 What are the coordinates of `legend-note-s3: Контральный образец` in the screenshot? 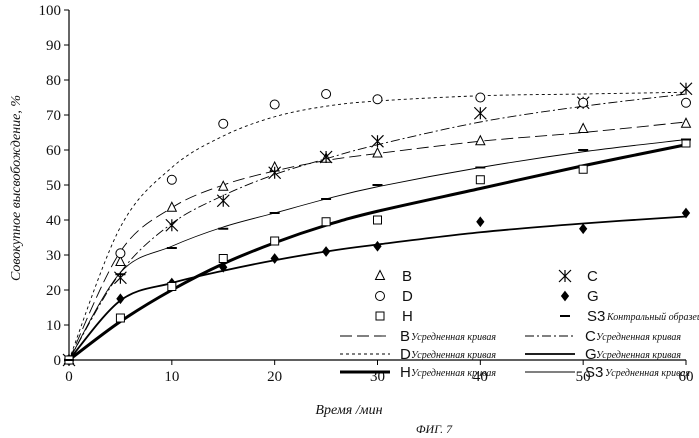 It's located at (652, 317).